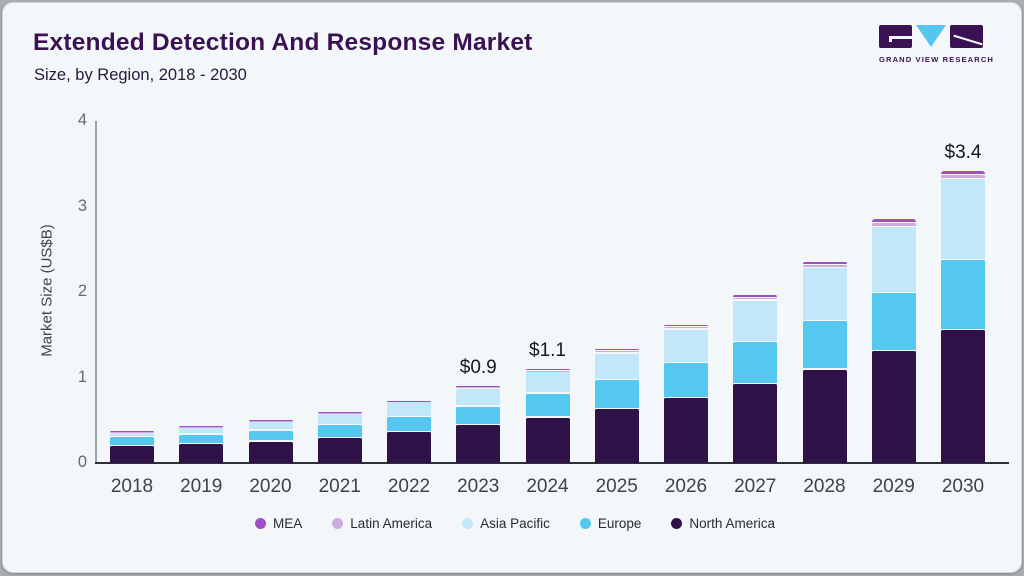 The width and height of the screenshot is (1024, 576). I want to click on bar-segment-asia-pacific-2021, so click(339, 419).